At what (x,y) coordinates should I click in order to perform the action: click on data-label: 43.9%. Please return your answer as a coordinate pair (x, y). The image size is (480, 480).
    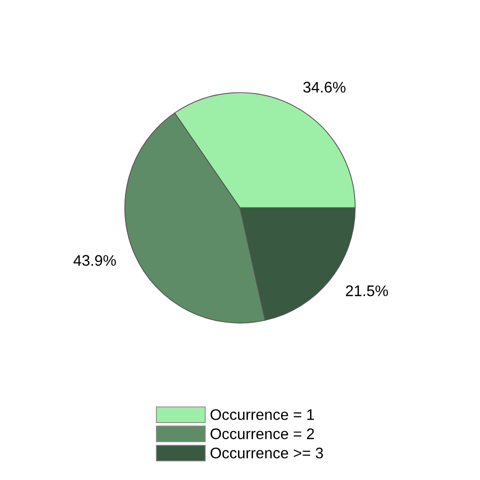
    Looking at the image, I should click on (95, 260).